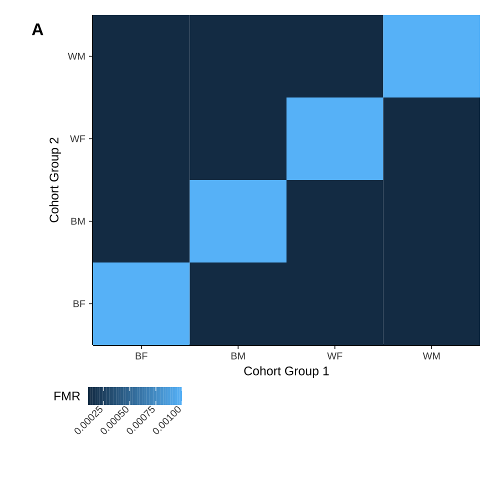 This screenshot has width=482, height=480. I want to click on color-bar-title: FMR, so click(67, 396).